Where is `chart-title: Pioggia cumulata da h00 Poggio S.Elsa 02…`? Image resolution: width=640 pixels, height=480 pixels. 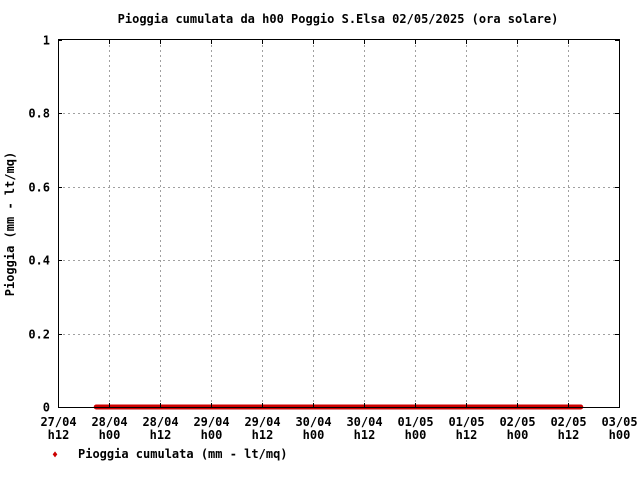
chart-title: Pioggia cumulata da h00 Poggio S.Elsa 02… is located at coordinates (338, 19).